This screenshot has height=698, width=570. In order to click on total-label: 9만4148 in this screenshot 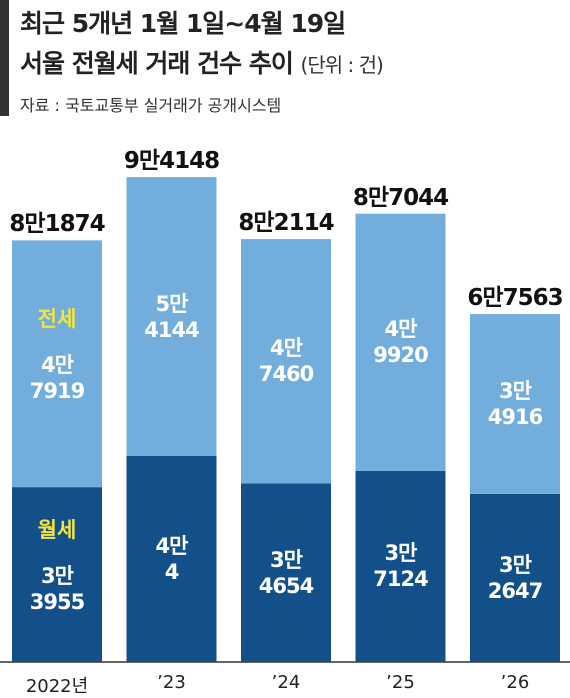, I will do `click(171, 161)`.